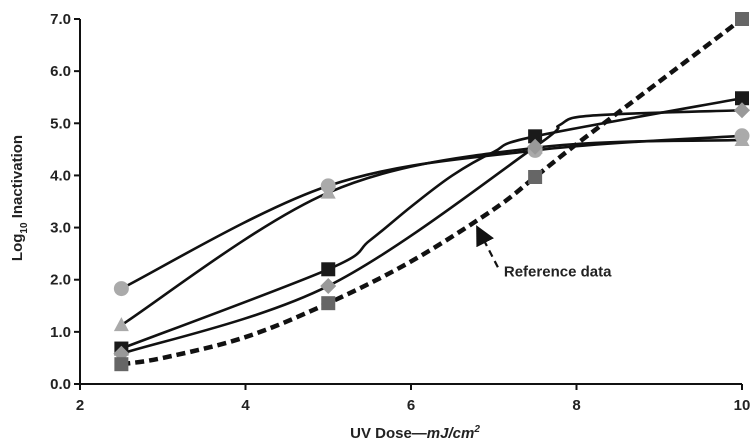  What do you see at coordinates (19, 198) in the screenshot?
I see `y-axis-label: Log10 Inactivation` at bounding box center [19, 198].